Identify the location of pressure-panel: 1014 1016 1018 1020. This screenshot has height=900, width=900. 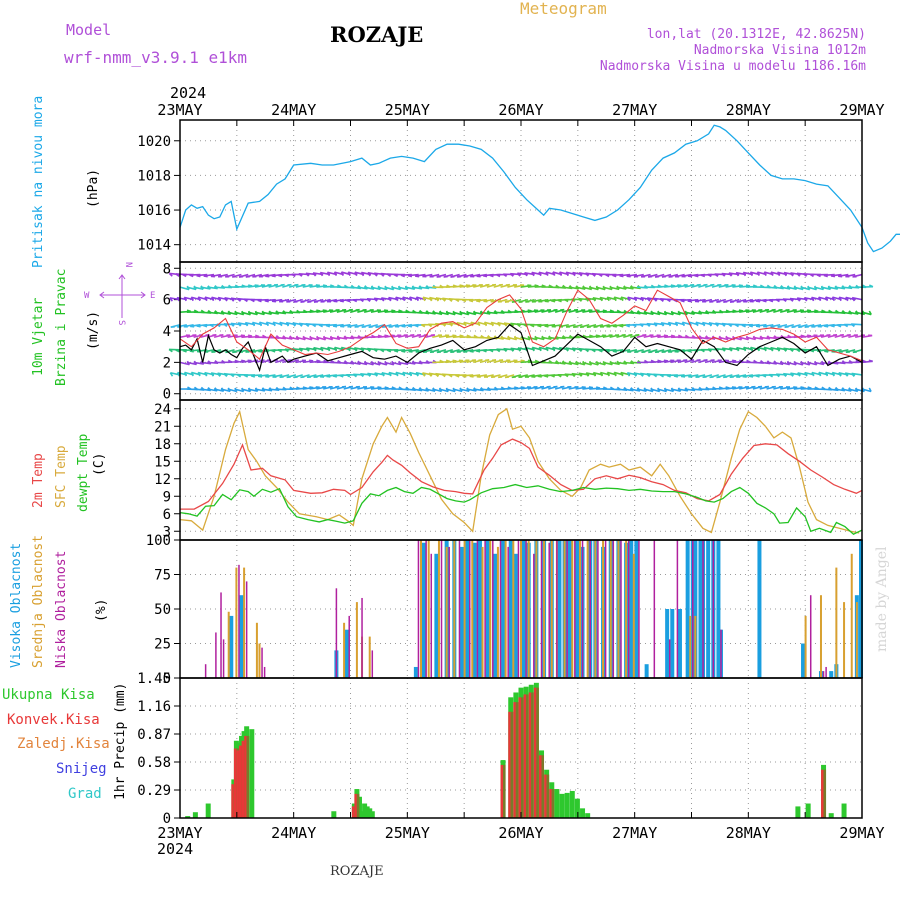
(518, 191).